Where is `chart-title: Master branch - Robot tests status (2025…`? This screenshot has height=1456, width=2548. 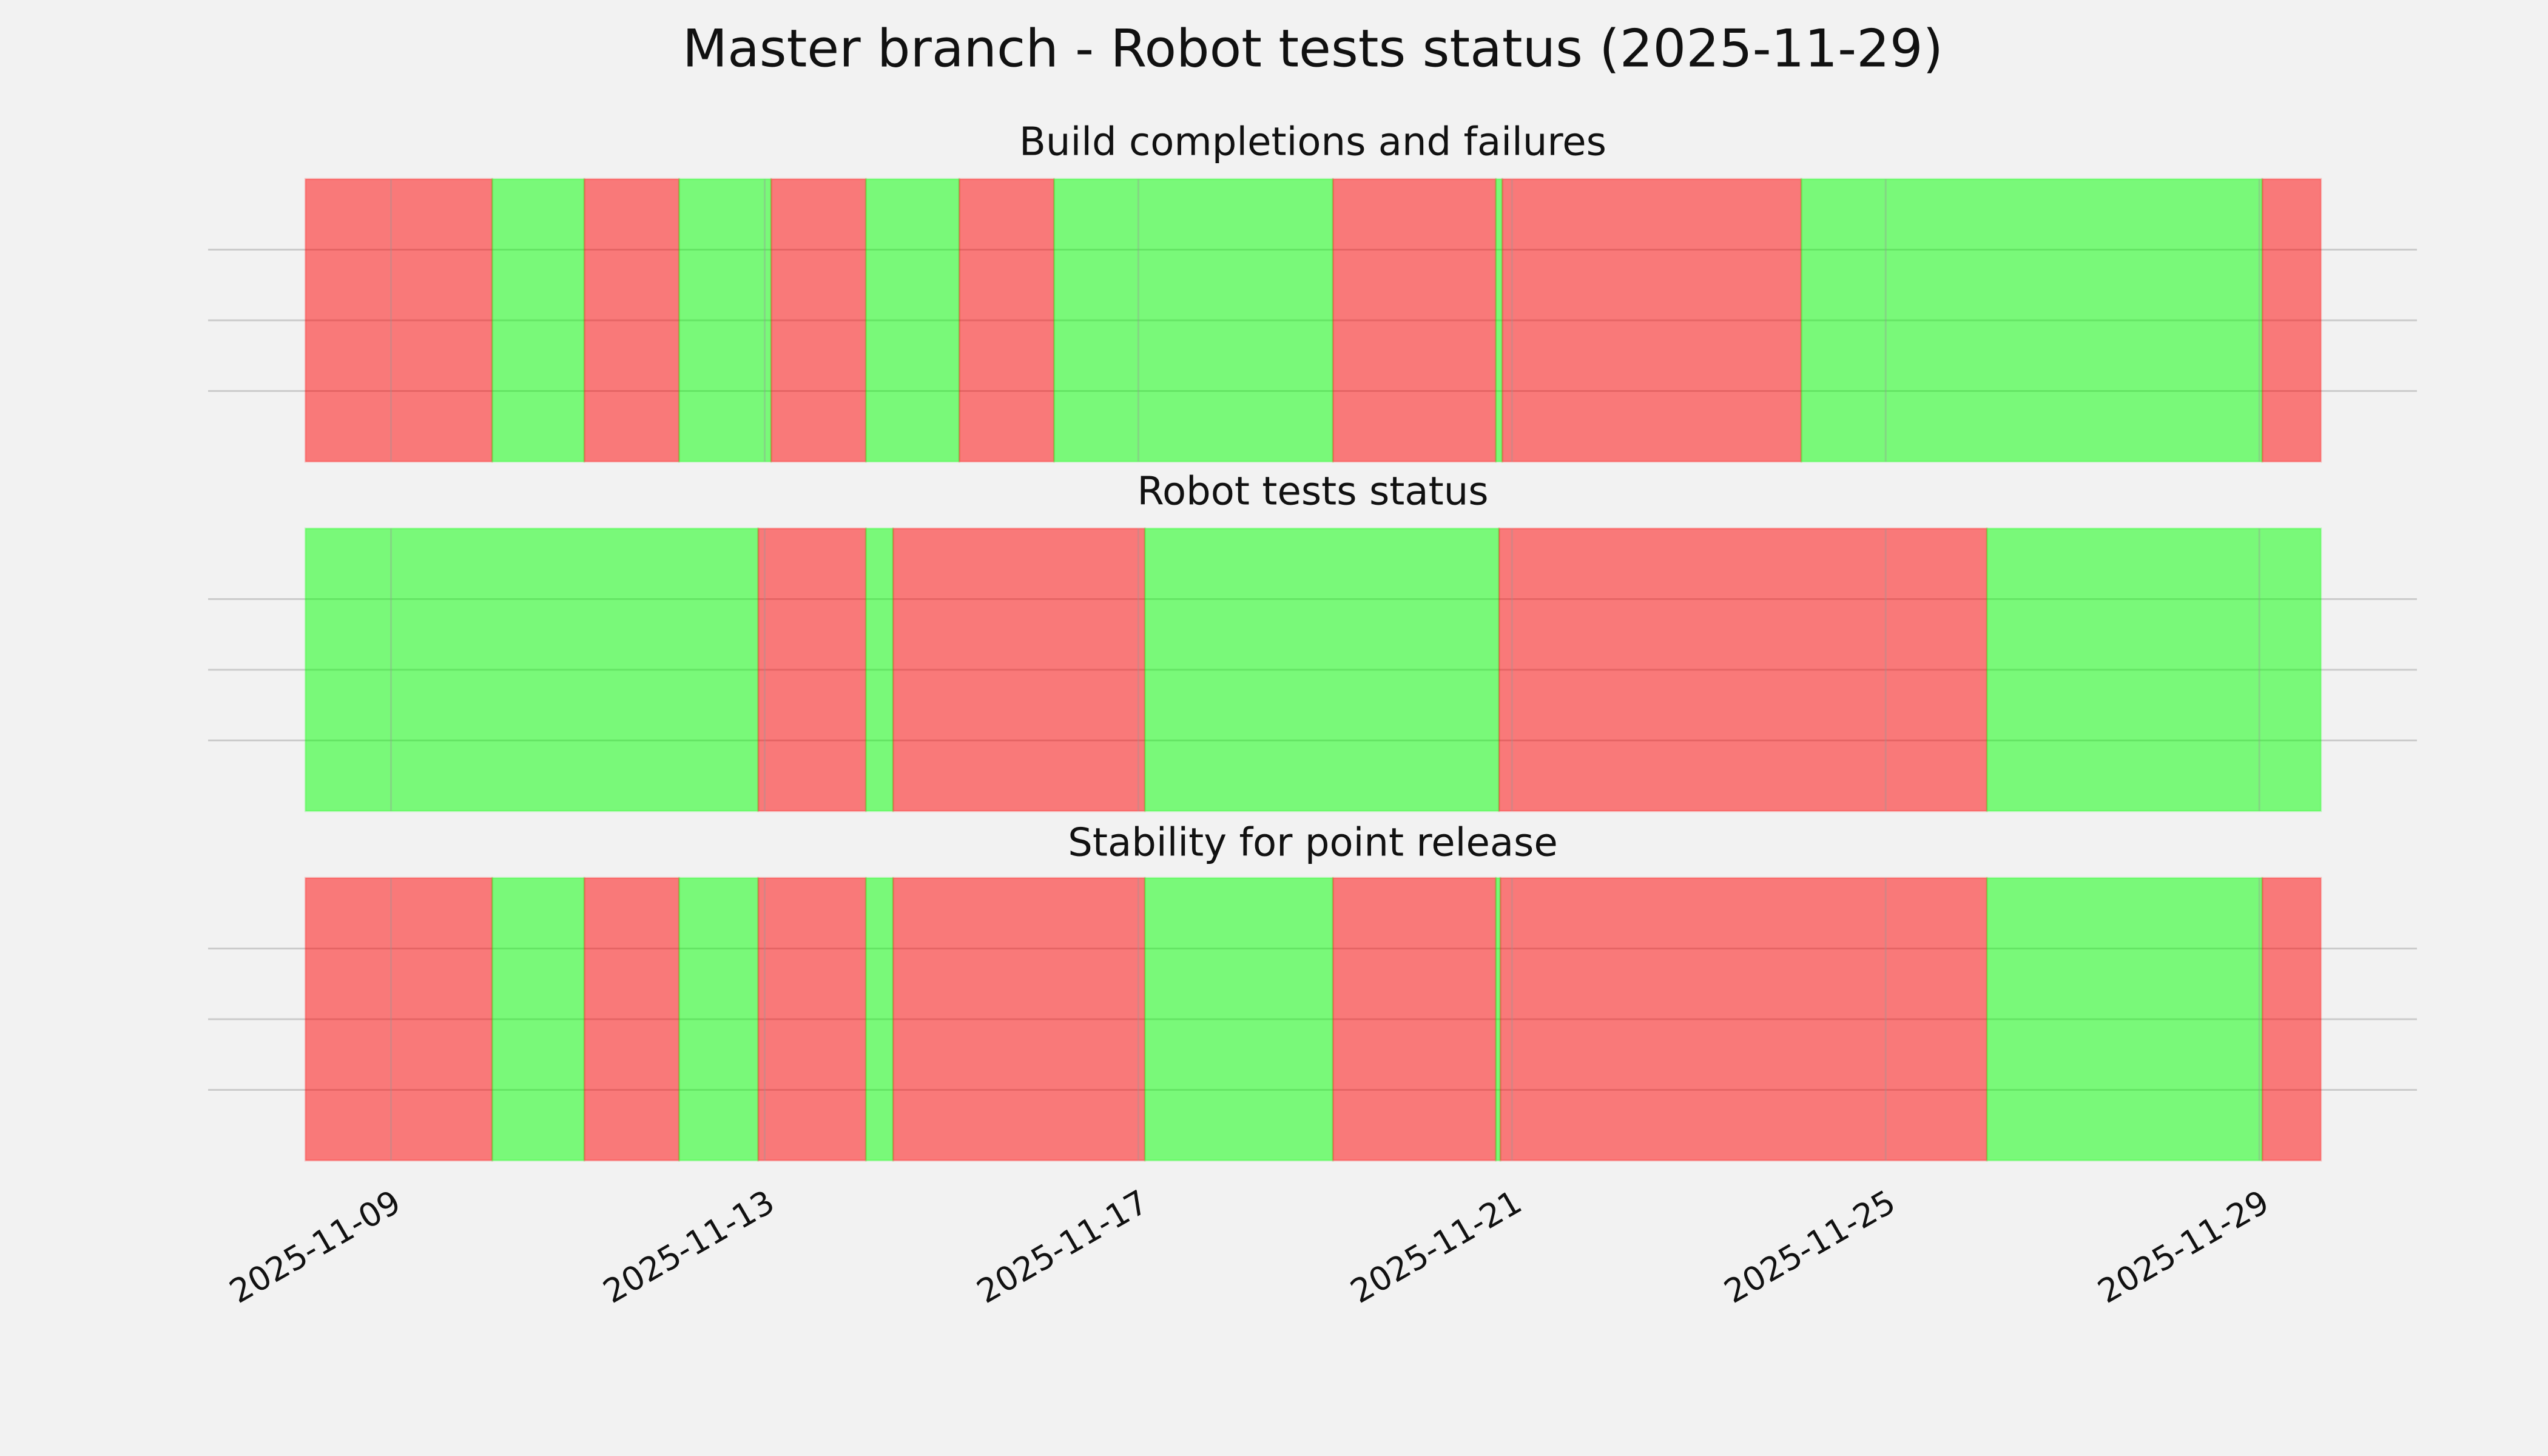 chart-title: Master branch - Robot tests status (2025… is located at coordinates (1312, 48).